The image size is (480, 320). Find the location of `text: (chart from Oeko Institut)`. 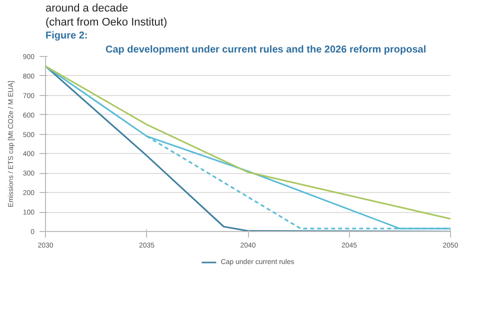

text: (chart from Oeko Institut) is located at coordinates (107, 22).